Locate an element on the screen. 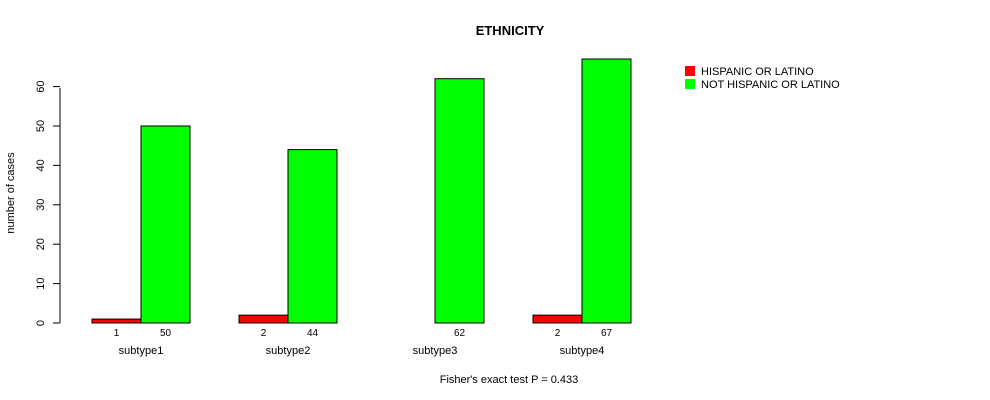 The height and width of the screenshot is (400, 990). category-label: subtype4 is located at coordinates (582, 351).